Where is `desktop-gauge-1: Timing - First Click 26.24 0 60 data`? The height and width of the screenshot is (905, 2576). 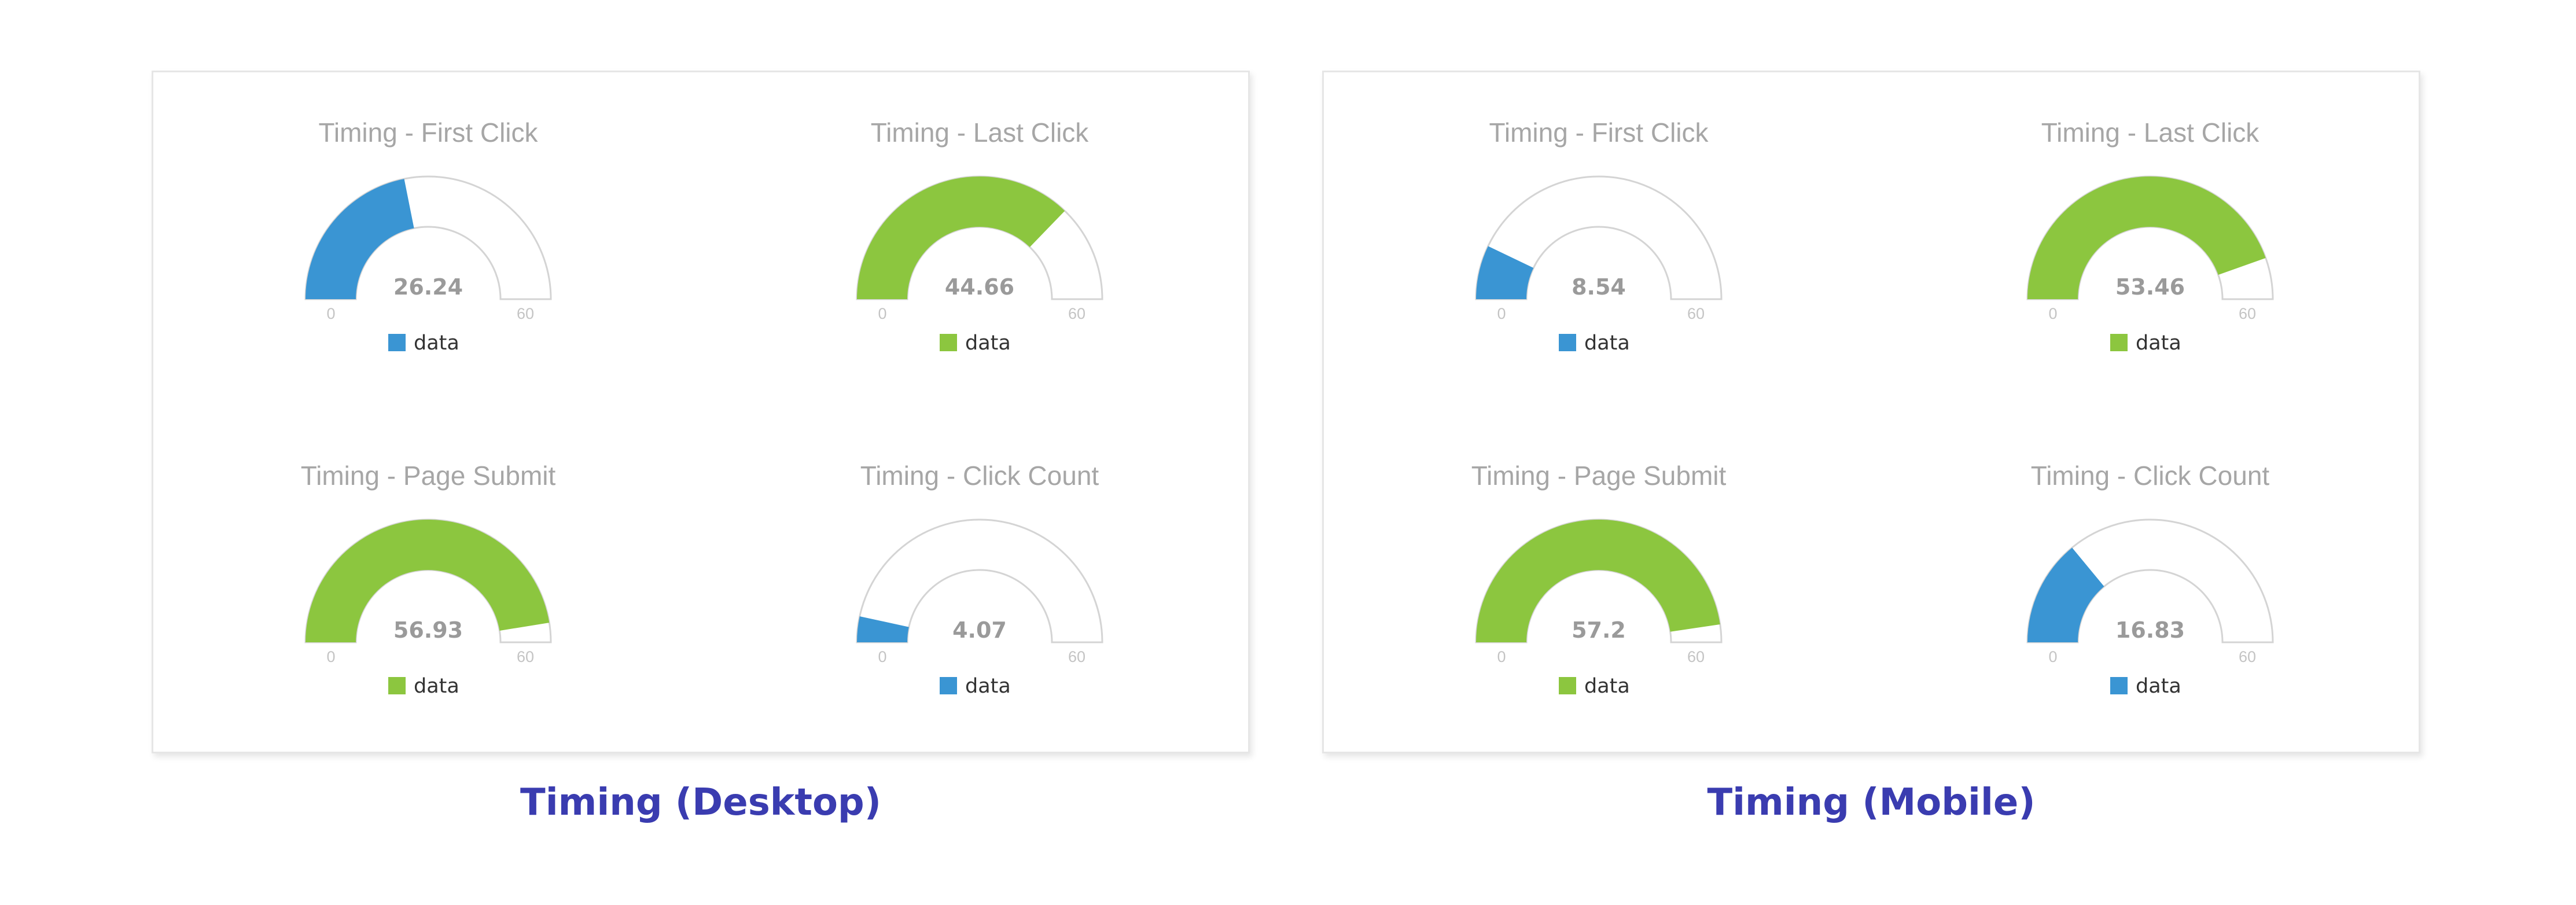 desktop-gauge-1: Timing - First Click 26.24 0 60 data is located at coordinates (428, 236).